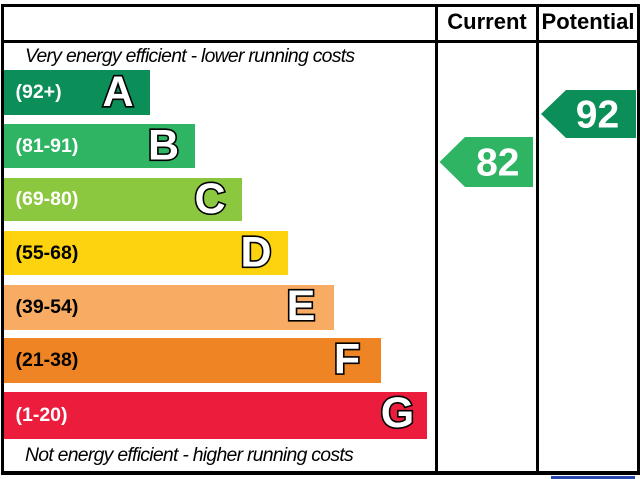  Describe the element at coordinates (497, 162) in the screenshot. I see `svg-text: 82` at that location.